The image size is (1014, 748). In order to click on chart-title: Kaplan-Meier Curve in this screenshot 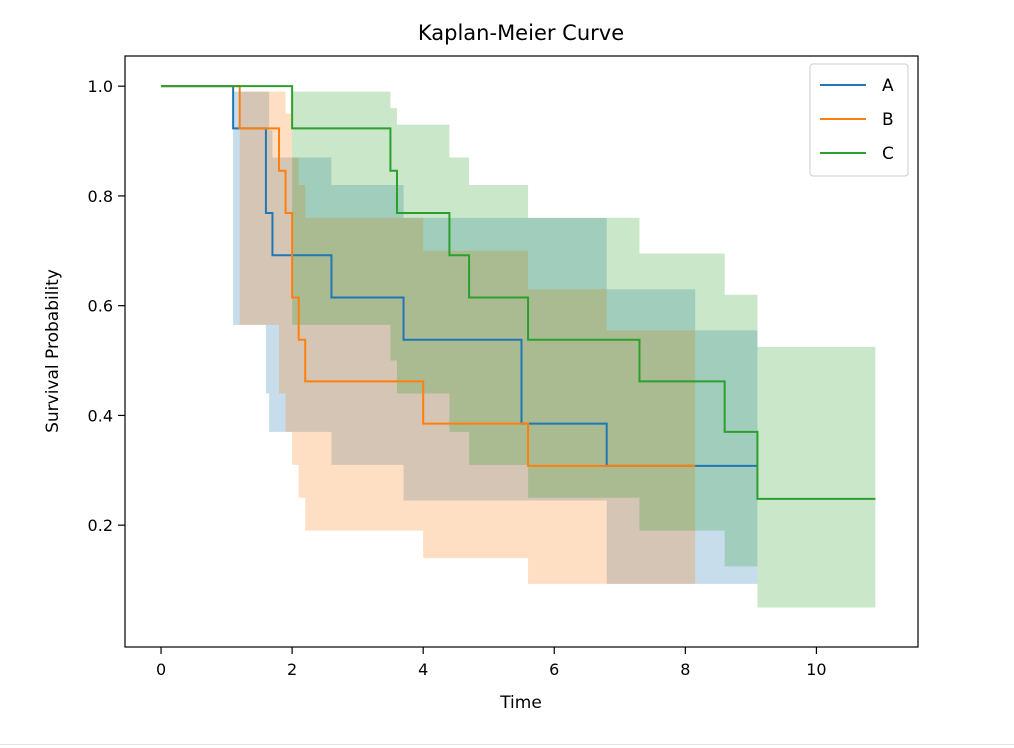, I will do `click(521, 33)`.